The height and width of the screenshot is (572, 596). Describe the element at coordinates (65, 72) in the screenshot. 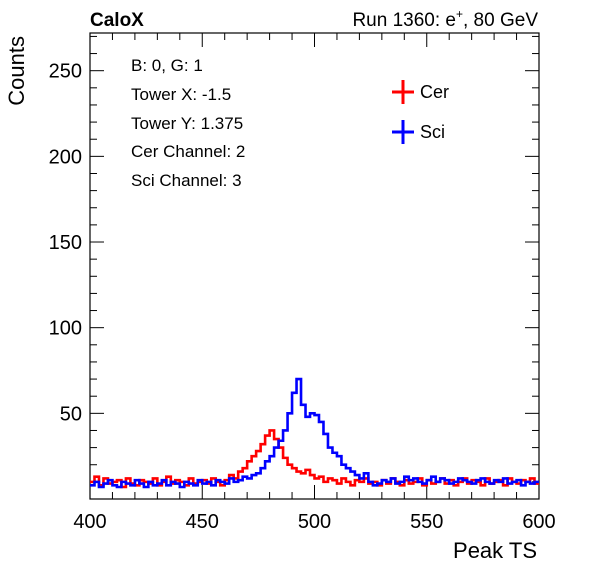

I see `y-tick-label: 250` at that location.